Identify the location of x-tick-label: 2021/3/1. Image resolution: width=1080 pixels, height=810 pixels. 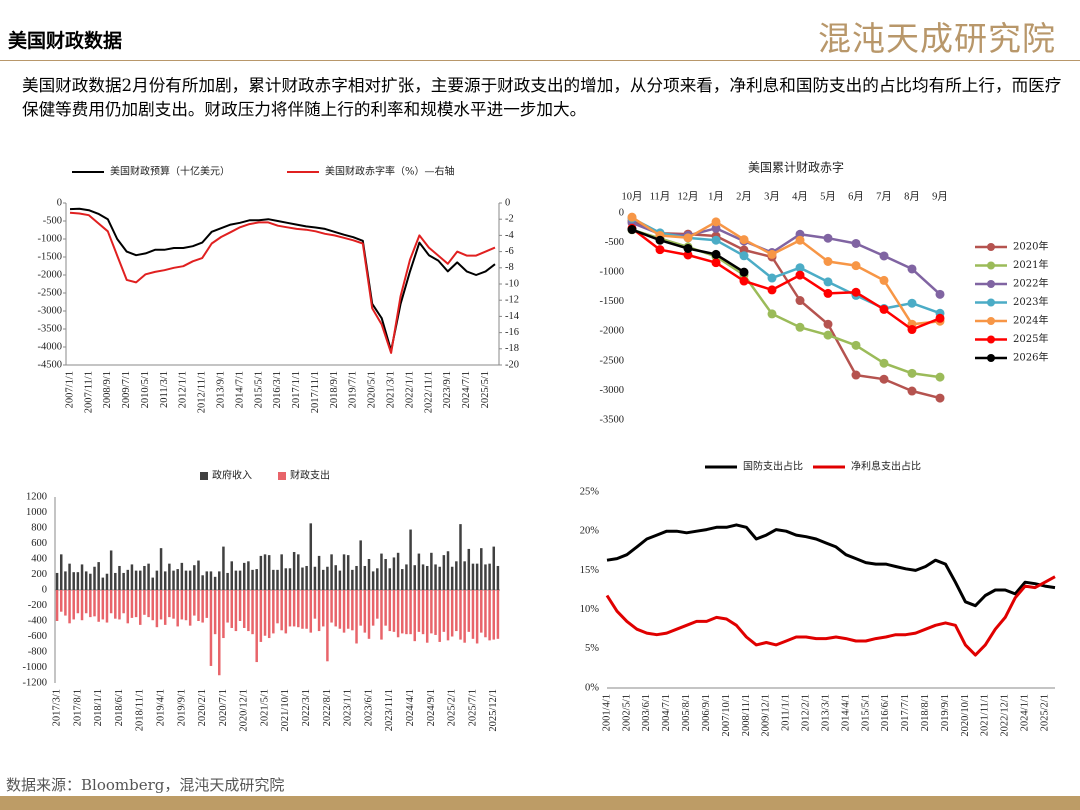
(391, 389).